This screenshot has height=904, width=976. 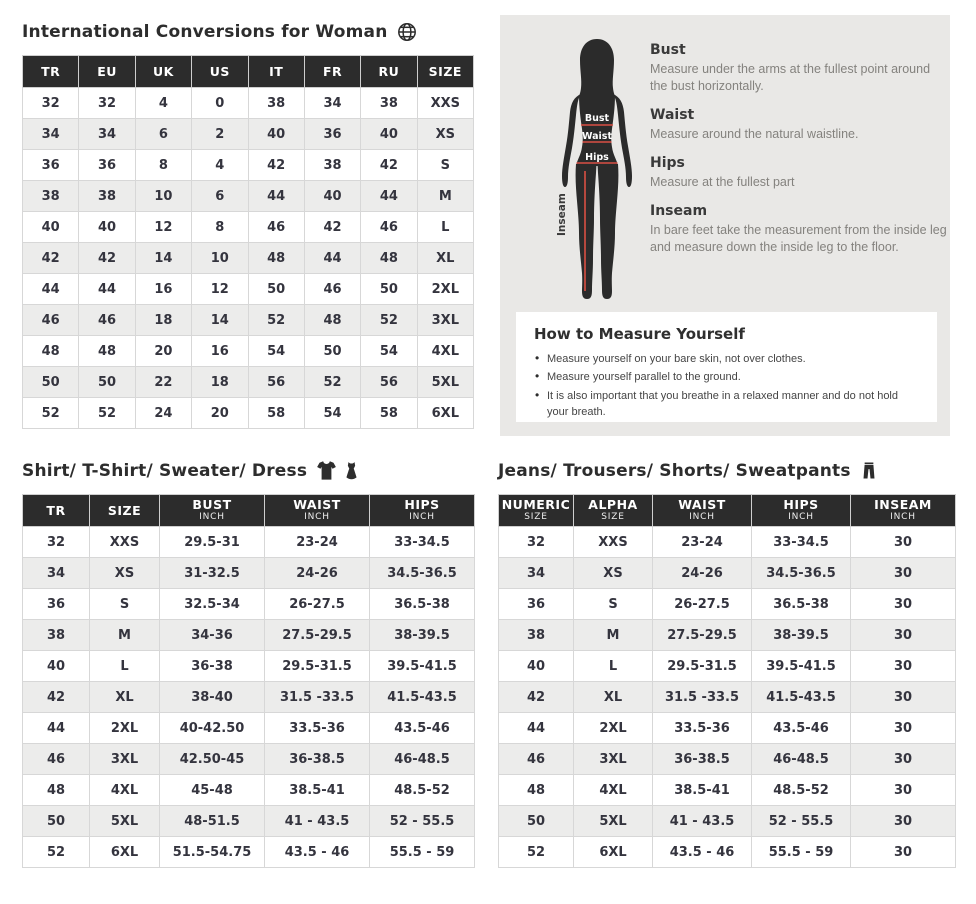 What do you see at coordinates (163, 351) in the screenshot?
I see `table-cell: 20` at bounding box center [163, 351].